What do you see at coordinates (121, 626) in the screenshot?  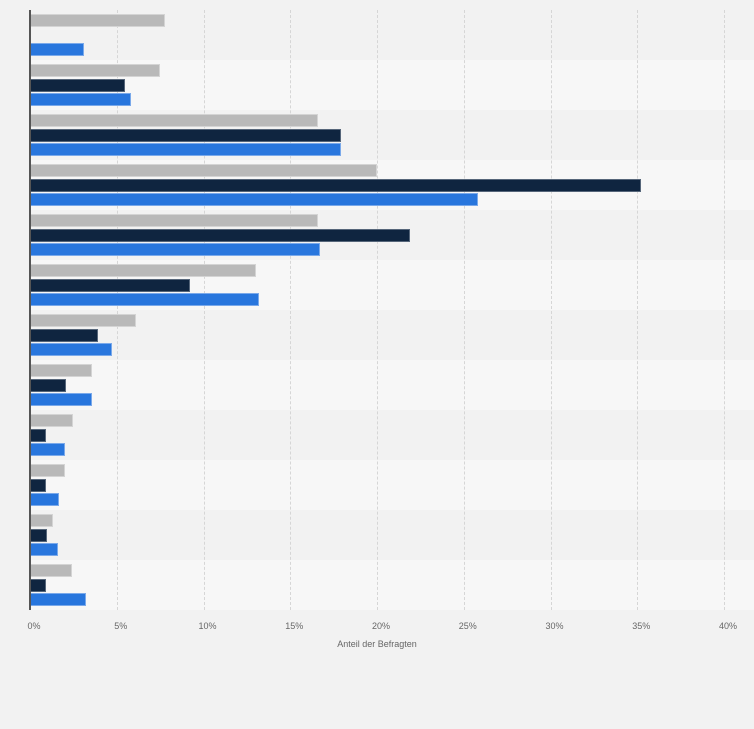 I see `x-tick-label: 5%` at bounding box center [121, 626].